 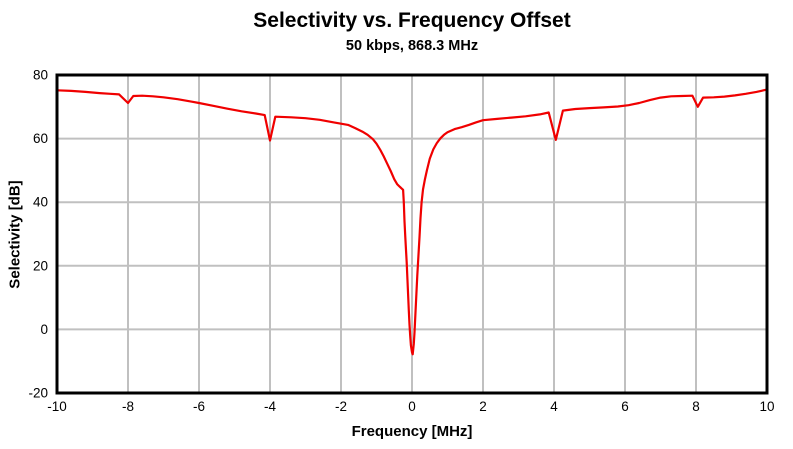 I want to click on x-tick-label: 4, so click(x=554, y=406).